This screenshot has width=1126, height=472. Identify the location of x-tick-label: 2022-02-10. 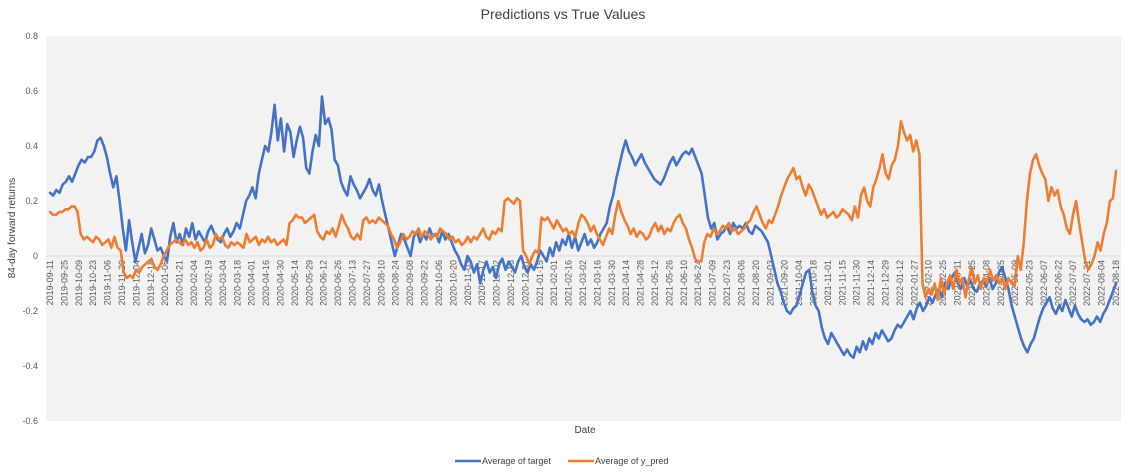
(929, 283).